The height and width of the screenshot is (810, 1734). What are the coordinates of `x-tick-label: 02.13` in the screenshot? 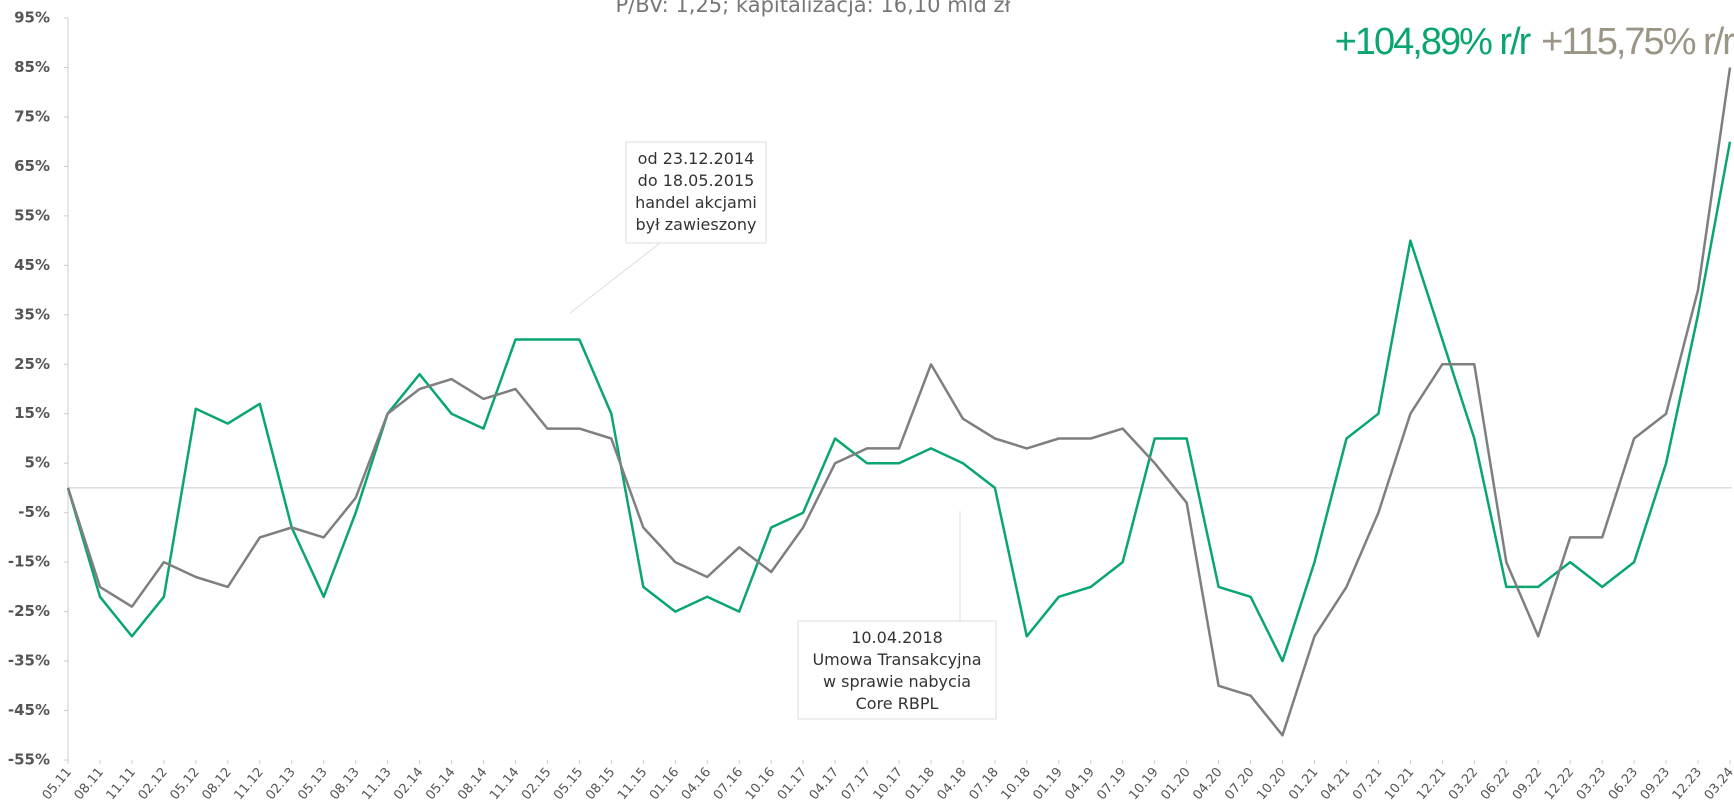 It's located at (280, 784).